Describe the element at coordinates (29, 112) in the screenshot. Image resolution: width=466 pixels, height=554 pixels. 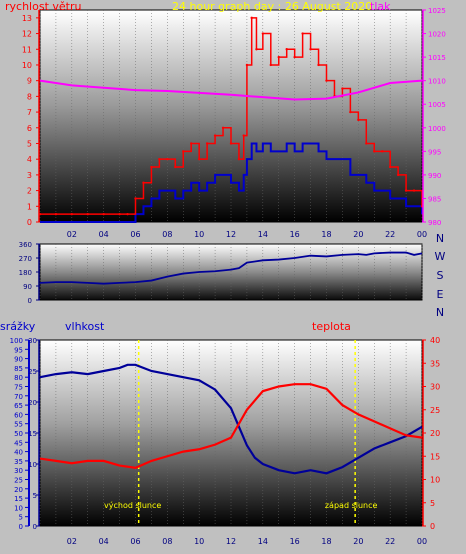
I see `wind-tick-label: 7` at that location.